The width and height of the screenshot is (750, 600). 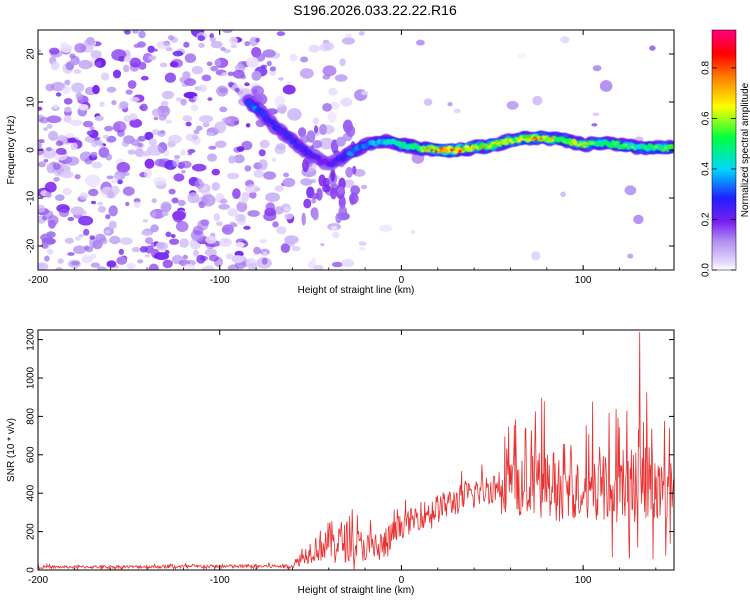 What do you see at coordinates (745, 149) in the screenshot?
I see `colorbar-label: Normalized spectral amplitude` at bounding box center [745, 149].